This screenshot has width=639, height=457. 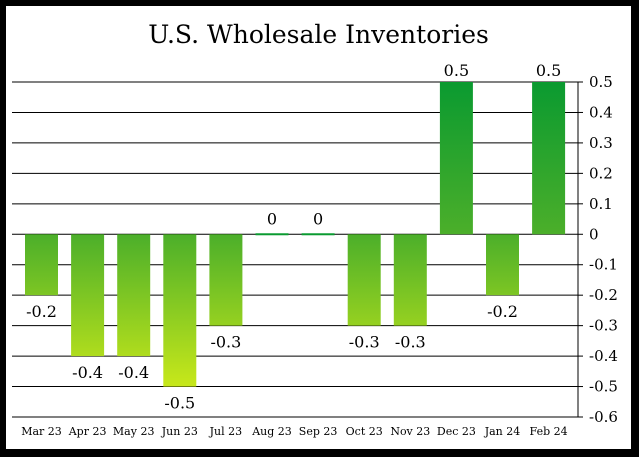 I want to click on x-tick-label: Dec 23, so click(x=456, y=431).